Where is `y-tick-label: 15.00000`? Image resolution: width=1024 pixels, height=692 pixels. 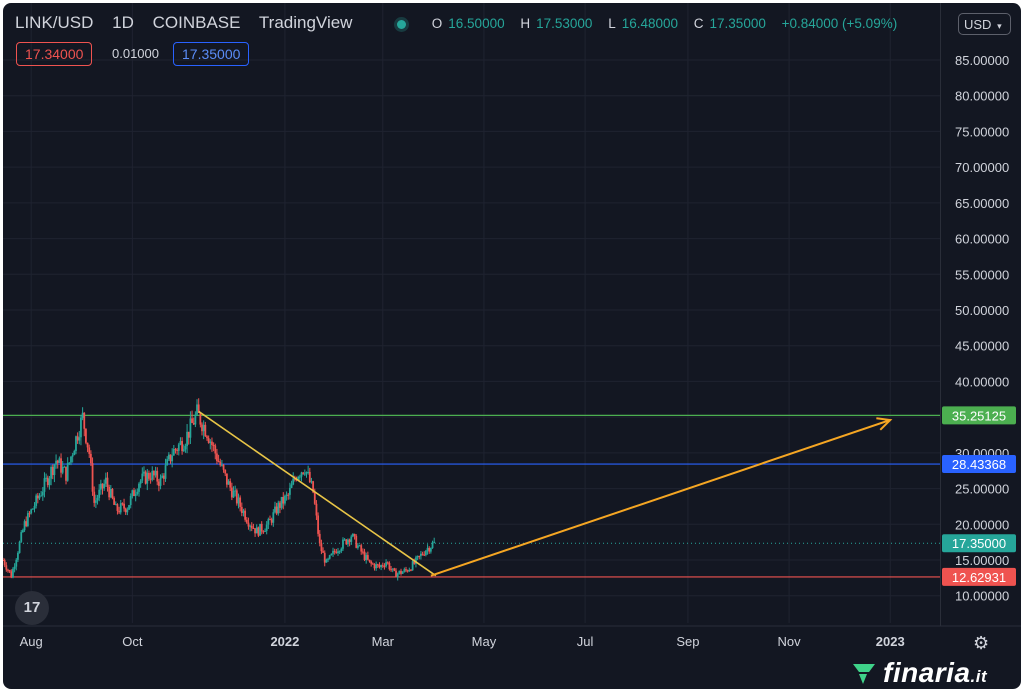 y-tick-label: 15.00000 is located at coordinates (982, 560).